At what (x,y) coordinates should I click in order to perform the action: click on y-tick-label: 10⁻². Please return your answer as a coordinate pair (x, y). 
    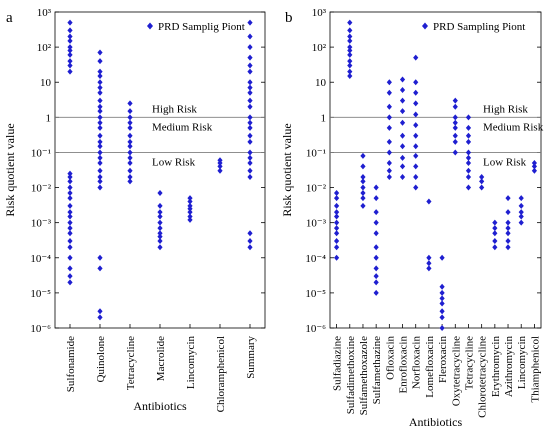
    Looking at the image, I should click on (41, 189).